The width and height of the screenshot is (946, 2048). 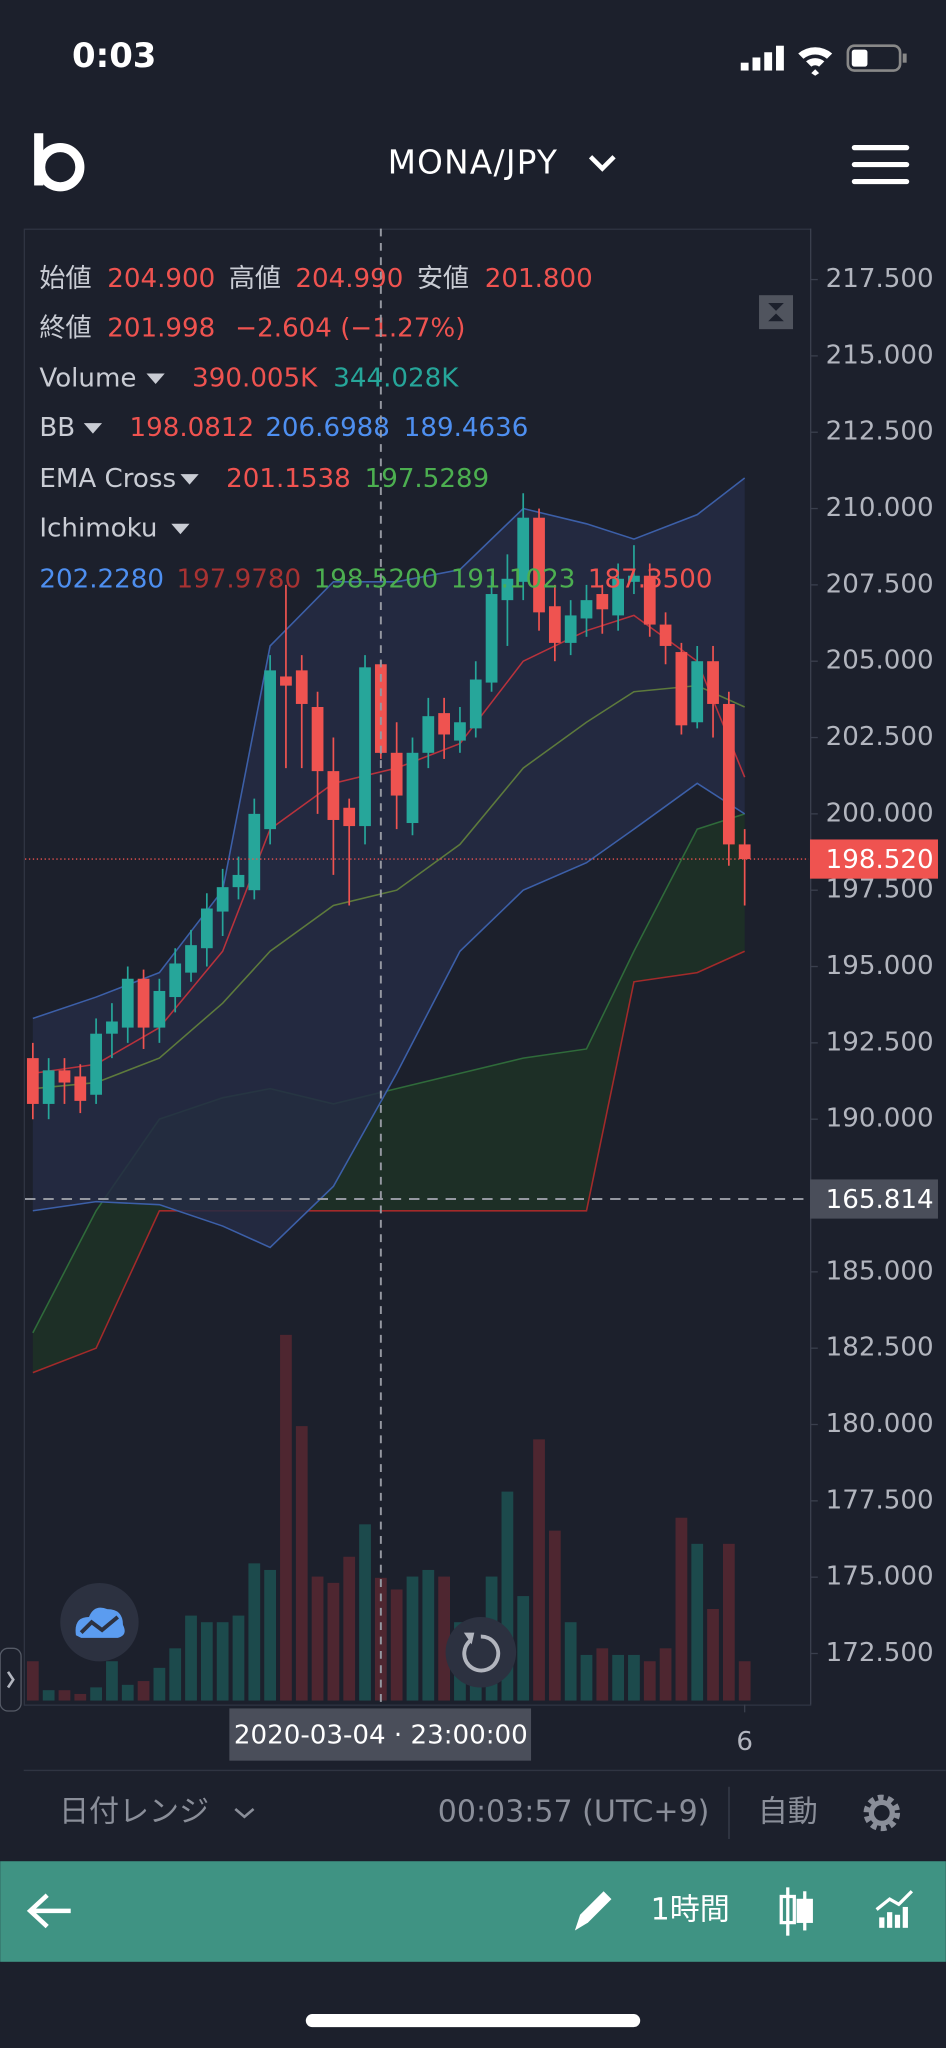 What do you see at coordinates (880, 1653) in the screenshot?
I see `y-tick-label: 172.500` at bounding box center [880, 1653].